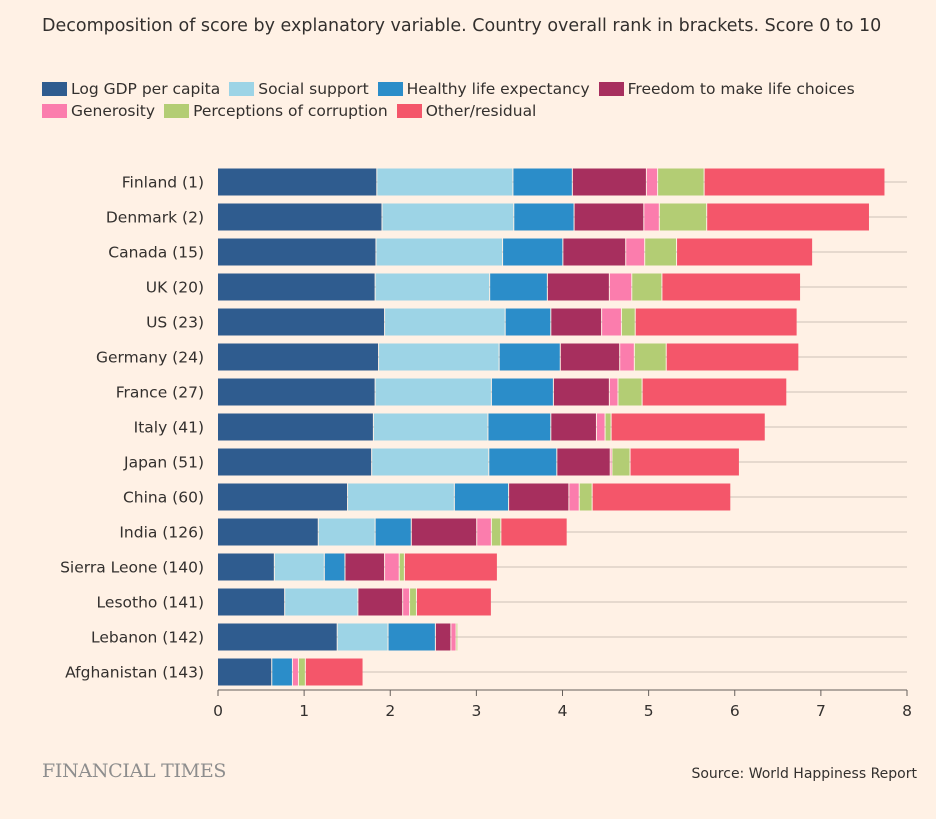 The width and height of the screenshot is (936, 819). What do you see at coordinates (413, 602) in the screenshot?
I see `bar-lesotho-141-perceptions-of-corruption` at bounding box center [413, 602].